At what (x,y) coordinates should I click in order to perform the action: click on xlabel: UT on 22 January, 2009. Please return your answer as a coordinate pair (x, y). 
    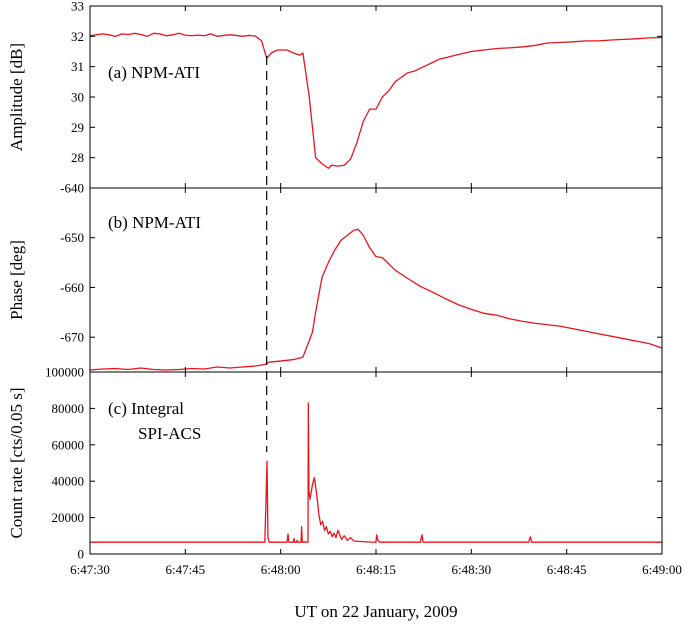
    Looking at the image, I should click on (375, 611).